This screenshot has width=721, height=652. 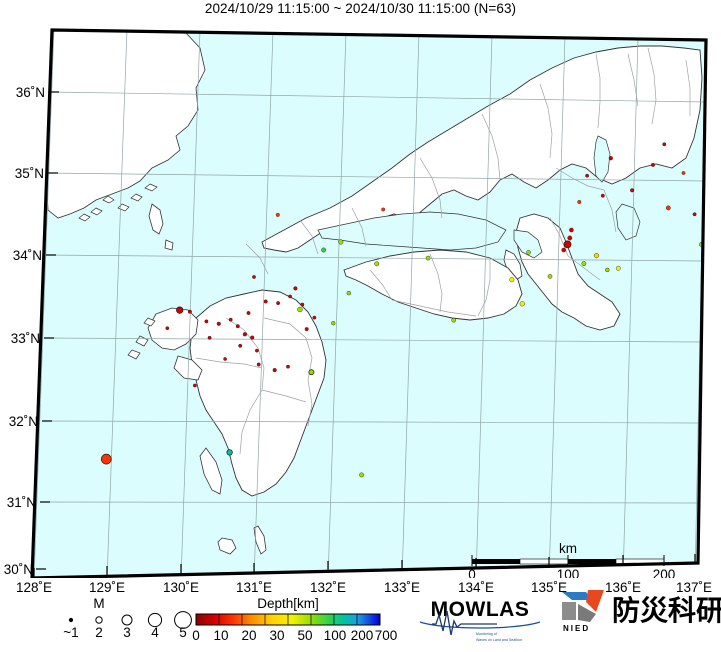 I want to click on magnitude-label-4: 4, so click(x=155, y=632).